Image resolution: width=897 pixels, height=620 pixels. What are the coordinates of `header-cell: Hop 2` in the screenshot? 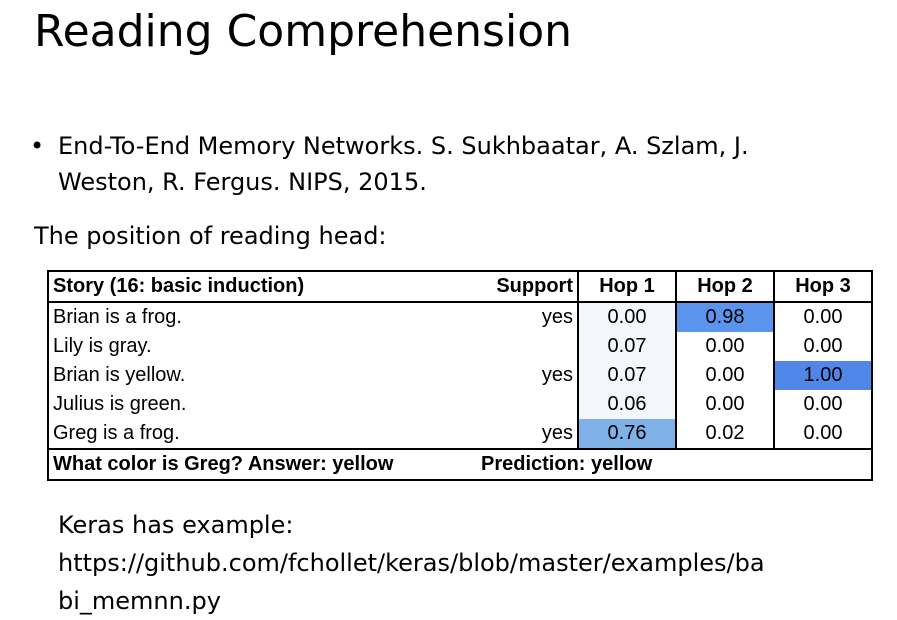 It's located at (724, 287).